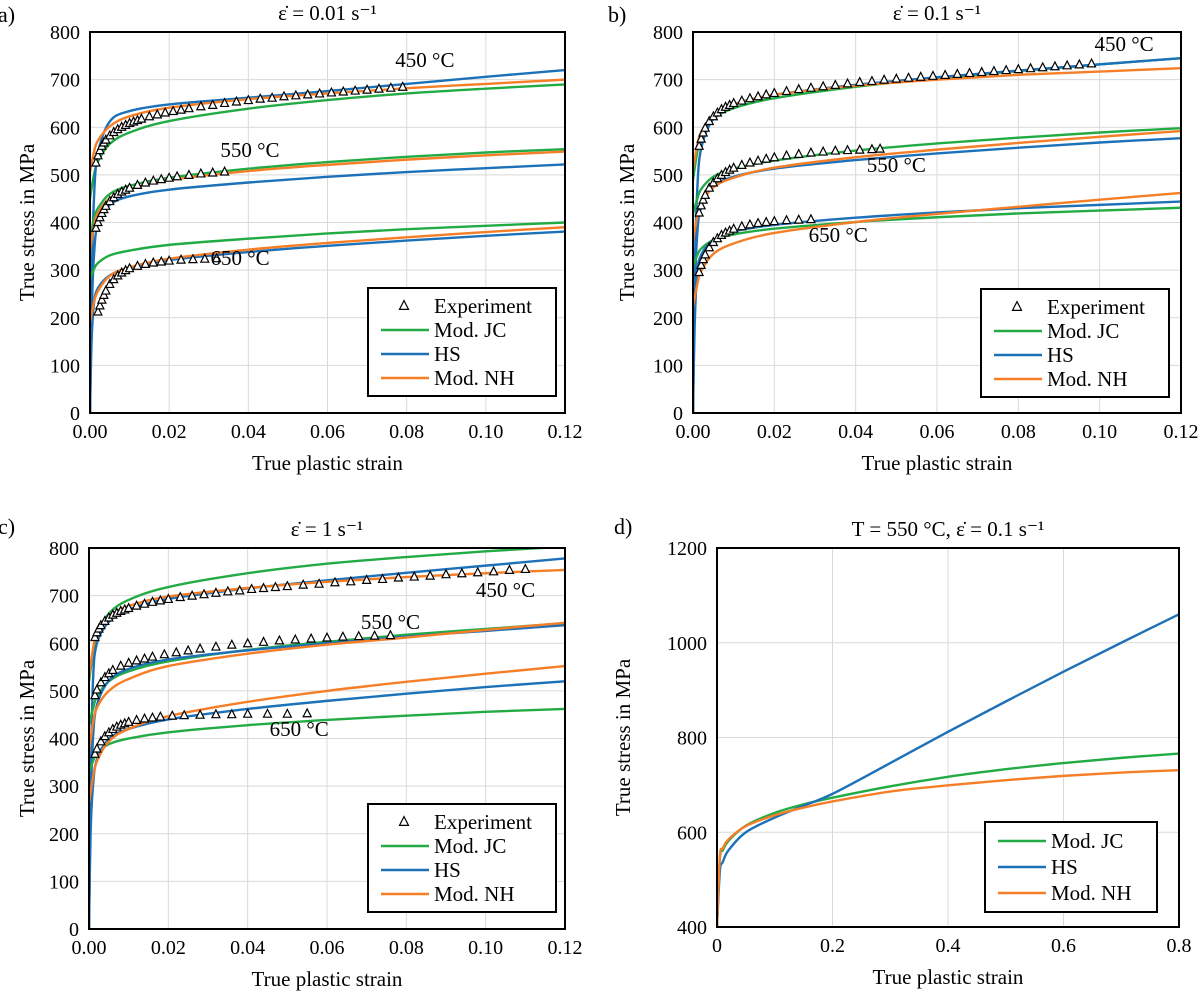  What do you see at coordinates (485, 432) in the screenshot?
I see `svg-text: 0.10` at bounding box center [485, 432].